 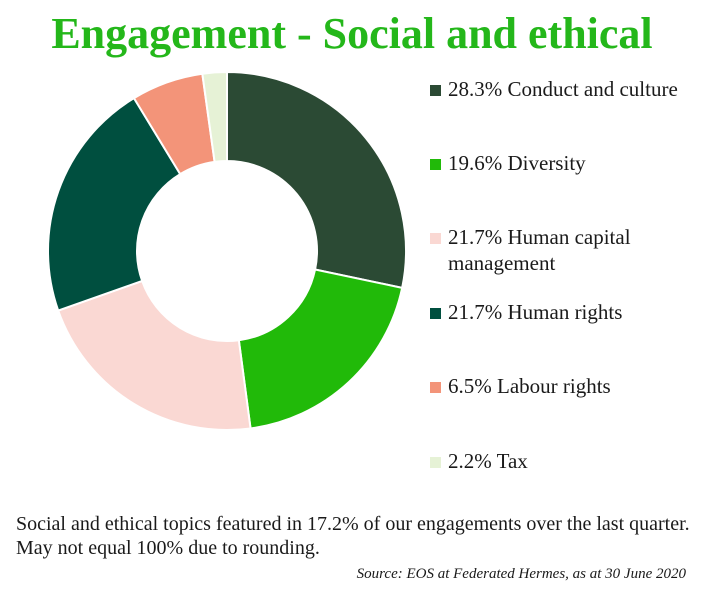 I want to click on legend-item-diversity: 19.6% Diversity, so click(x=508, y=163).